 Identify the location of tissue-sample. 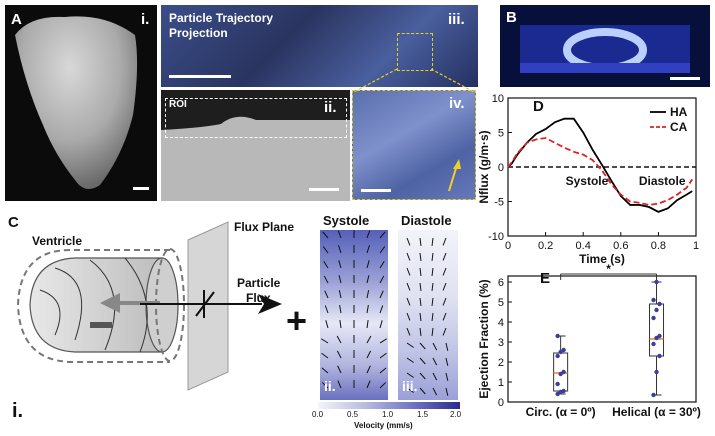
(76, 103).